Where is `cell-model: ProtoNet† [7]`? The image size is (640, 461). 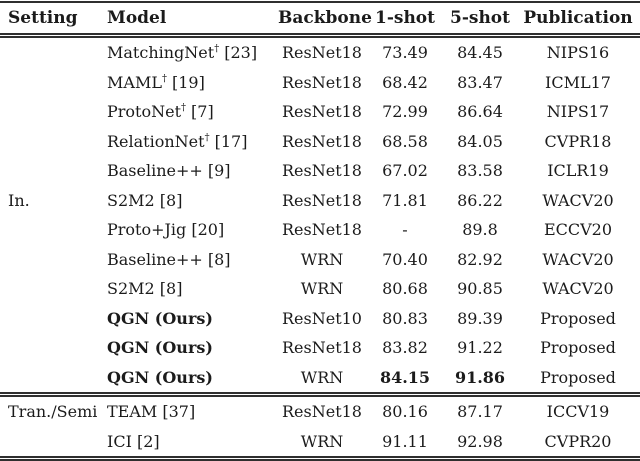
cell-model: ProtoNet† [7] is located at coordinates (192, 112).